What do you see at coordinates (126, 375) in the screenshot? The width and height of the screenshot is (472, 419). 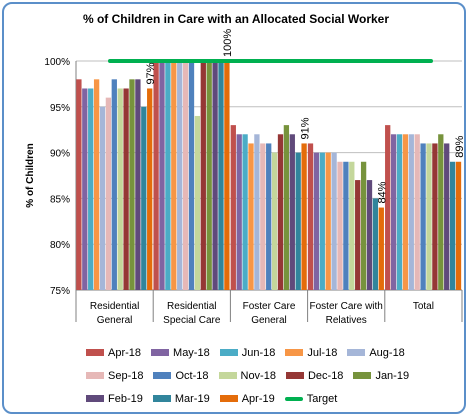 I see `legend-label: Sep-18` at bounding box center [126, 375].